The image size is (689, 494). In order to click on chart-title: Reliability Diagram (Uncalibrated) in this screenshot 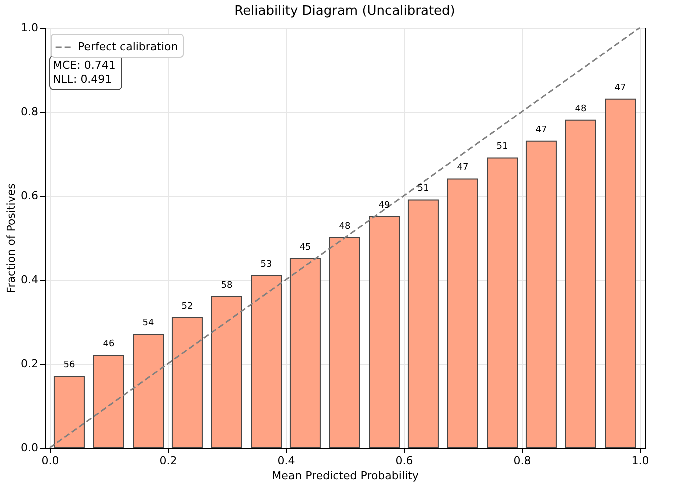, I will do `click(345, 11)`.